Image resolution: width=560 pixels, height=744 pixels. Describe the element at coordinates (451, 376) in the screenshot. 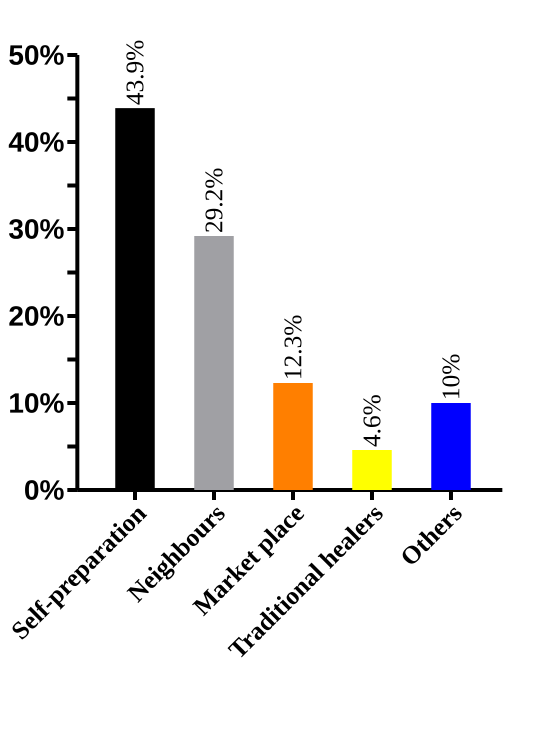

I see `data-label: 10%` at that location.